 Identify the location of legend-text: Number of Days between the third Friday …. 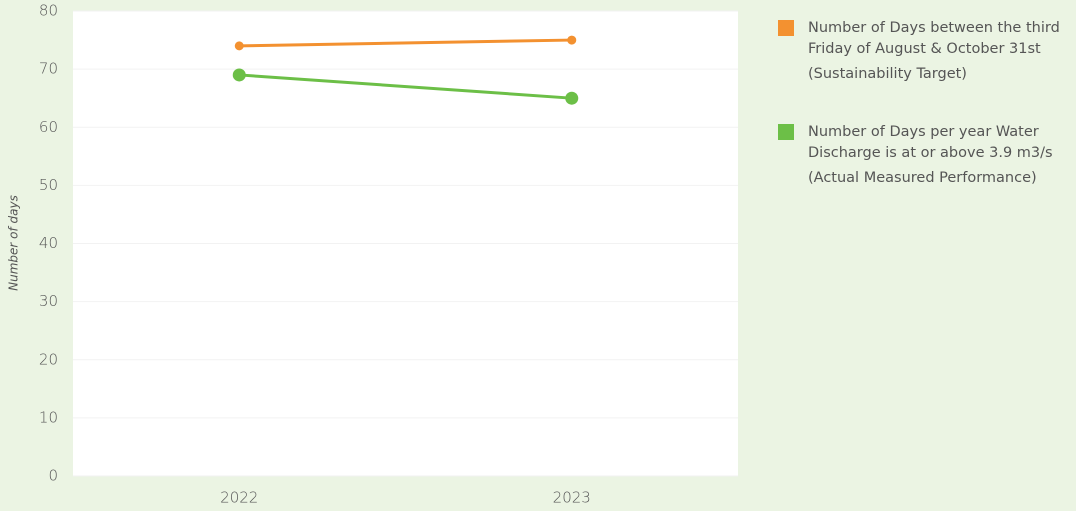
(941, 51).